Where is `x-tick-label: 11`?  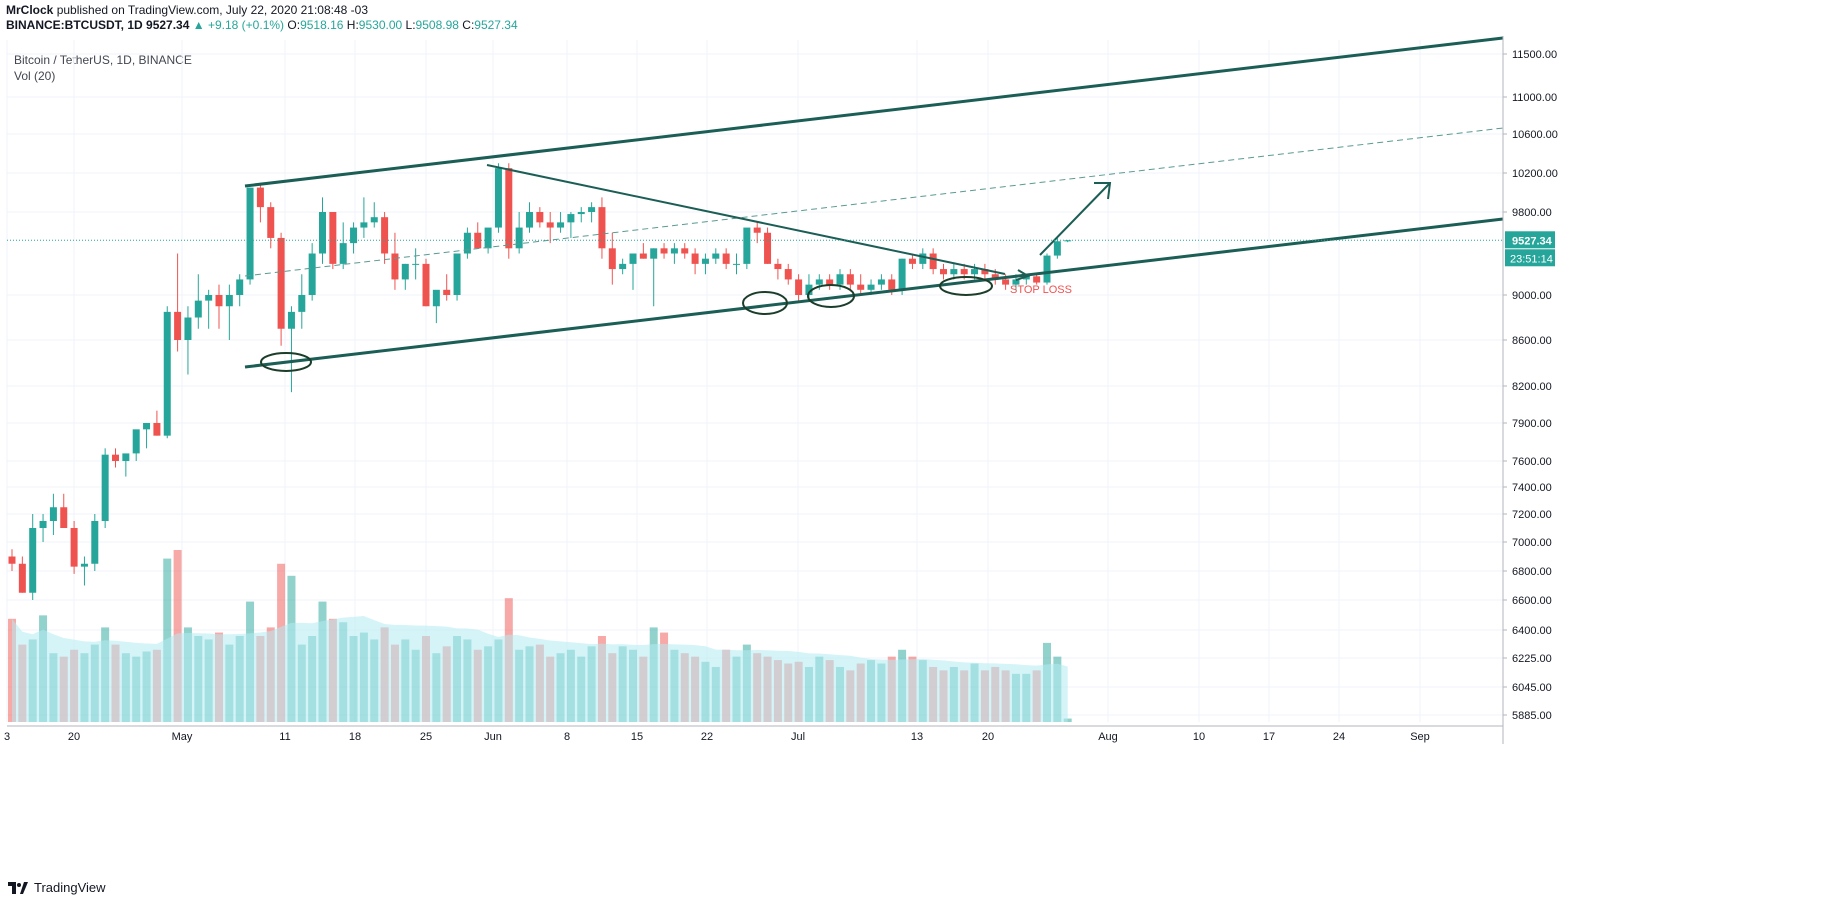 x-tick-label: 11 is located at coordinates (284, 737).